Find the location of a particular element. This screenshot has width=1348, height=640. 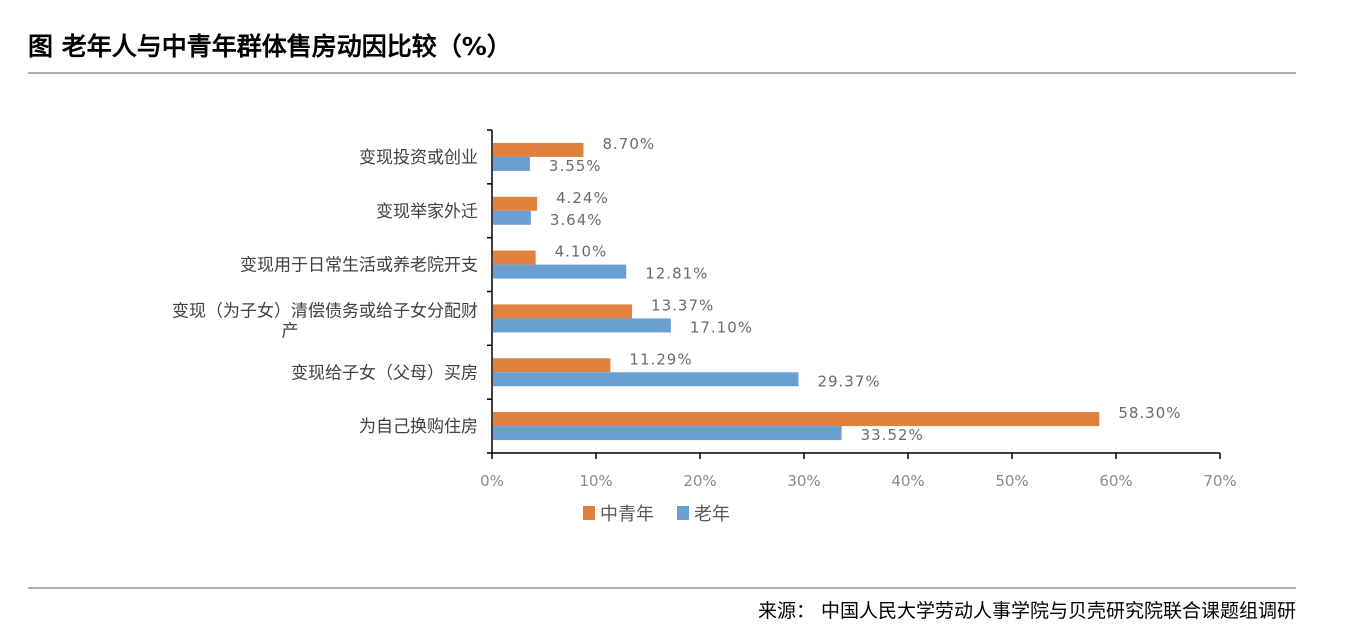

data-label: 3.55% is located at coordinates (575, 166).